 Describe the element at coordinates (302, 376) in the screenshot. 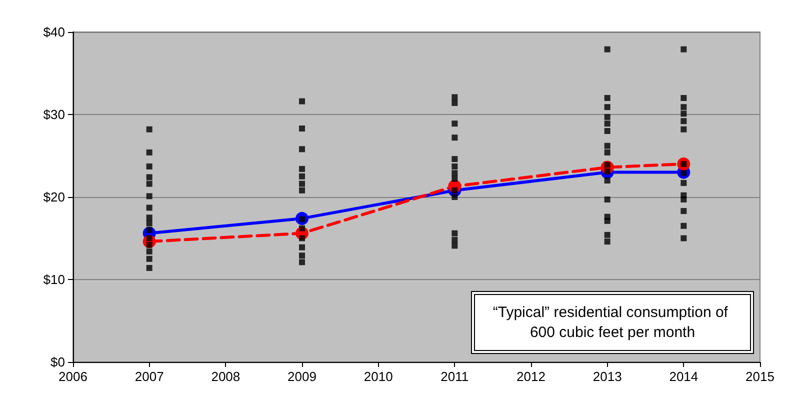

I see `x-tick-label: 2009` at that location.